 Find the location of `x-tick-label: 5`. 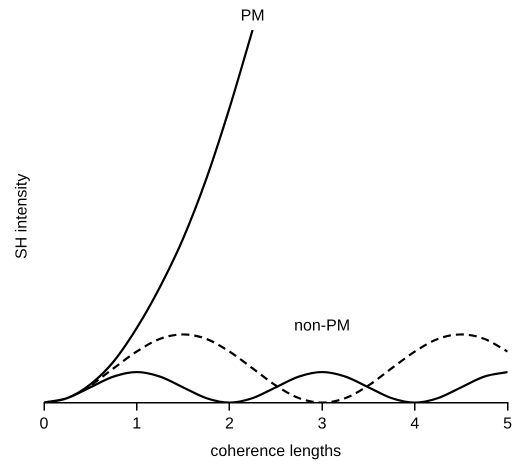

x-tick-label: 5 is located at coordinates (507, 424).